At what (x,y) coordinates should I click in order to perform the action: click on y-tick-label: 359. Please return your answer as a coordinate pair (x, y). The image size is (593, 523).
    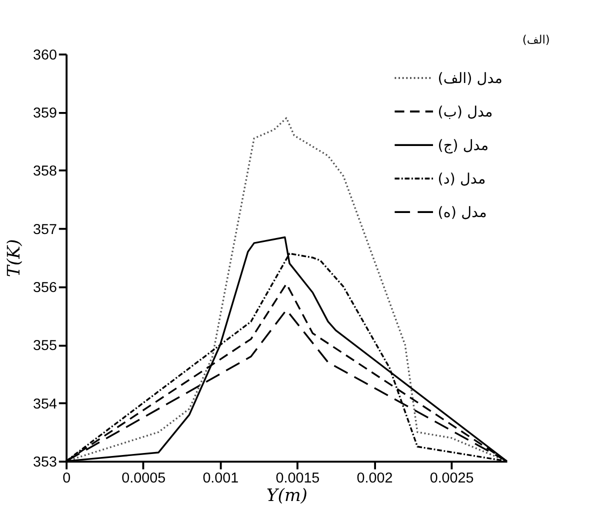
    Looking at the image, I should click on (45, 113).